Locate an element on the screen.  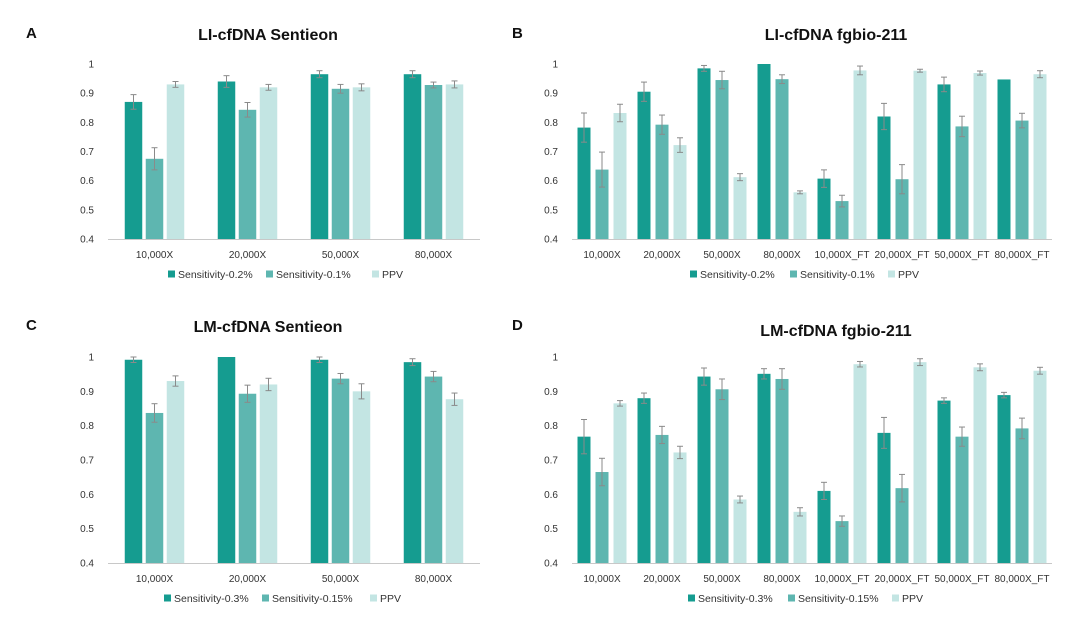
panel-letter: C is located at coordinates (31, 325).